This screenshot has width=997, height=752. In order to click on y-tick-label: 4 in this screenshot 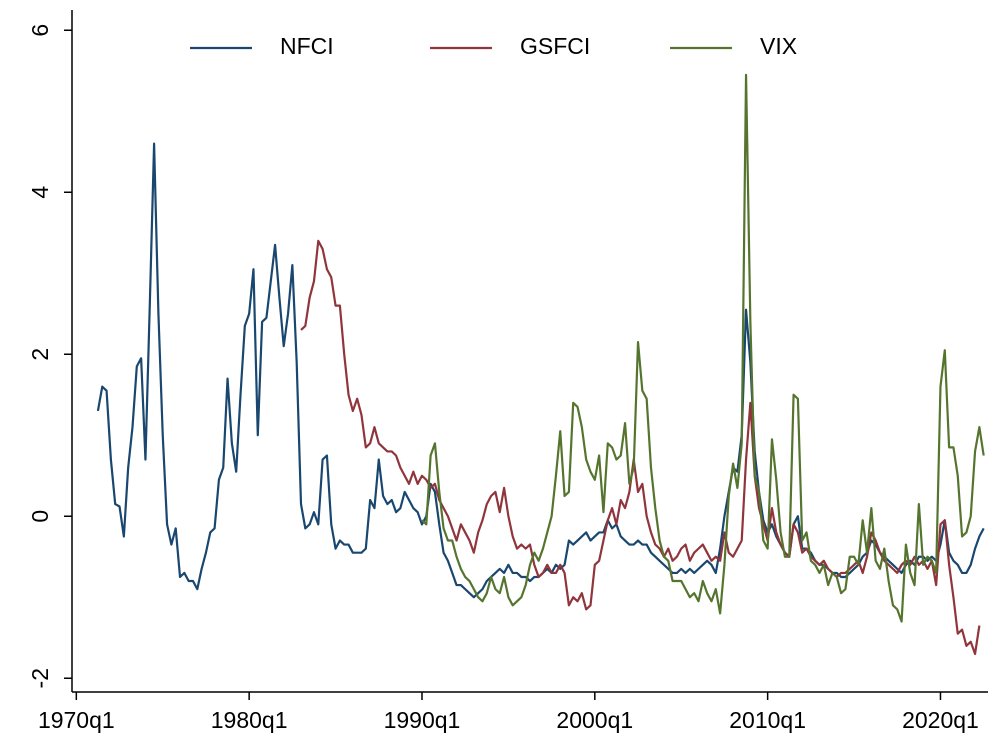, I will do `click(40, 192)`.